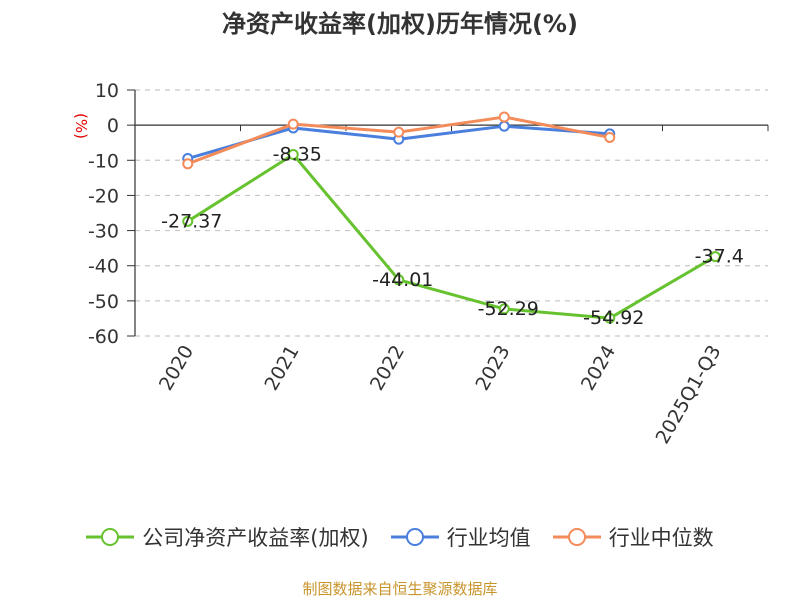  What do you see at coordinates (387, 368) in the screenshot?
I see `x-tick-label: 2022` at bounding box center [387, 368].